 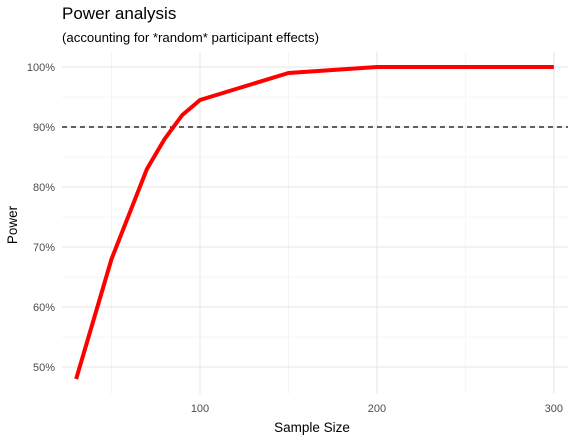 What do you see at coordinates (12, 224) in the screenshot?
I see `y-axis-title: Power` at bounding box center [12, 224].